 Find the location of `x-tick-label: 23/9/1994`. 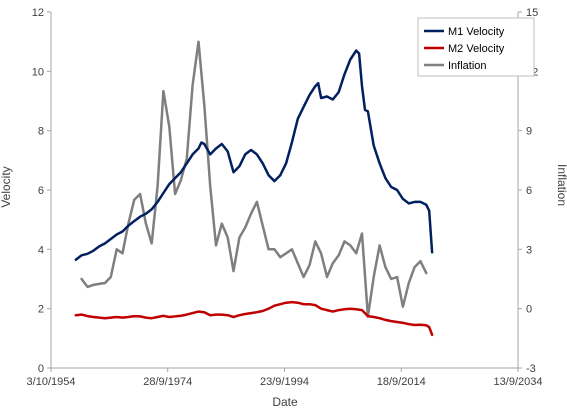

x-tick-label: 23/9/1994 is located at coordinates (284, 382).